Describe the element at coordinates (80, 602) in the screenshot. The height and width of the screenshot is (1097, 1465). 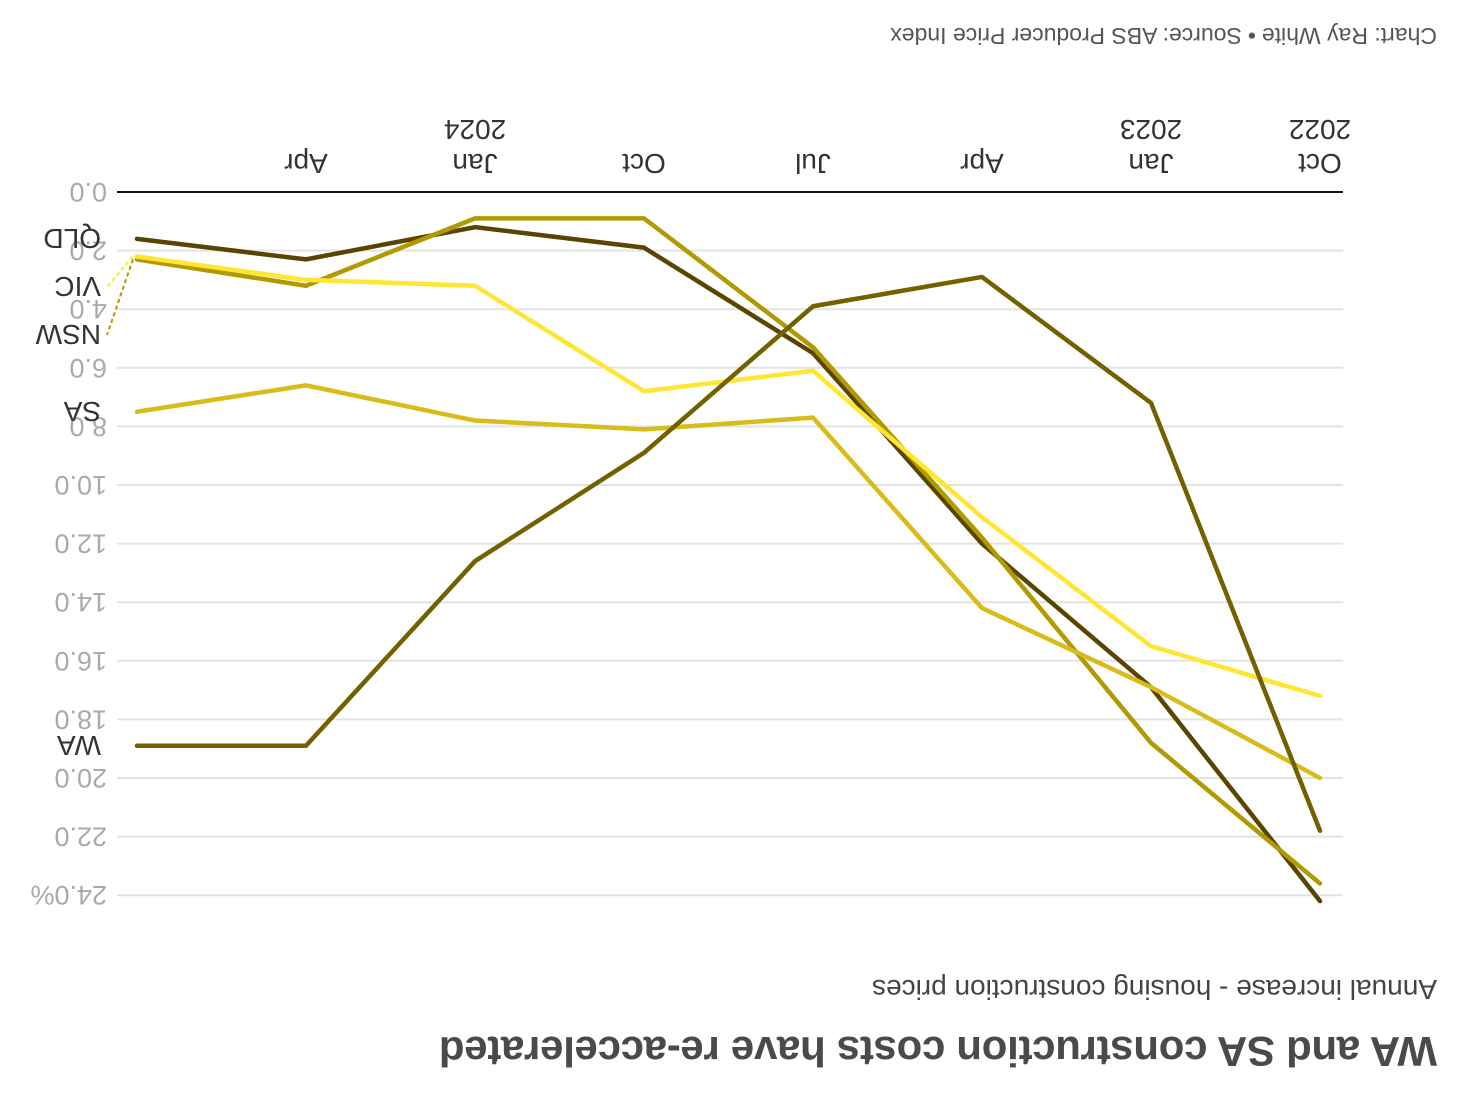
I see `y-tick-label: 14.0` at that location.